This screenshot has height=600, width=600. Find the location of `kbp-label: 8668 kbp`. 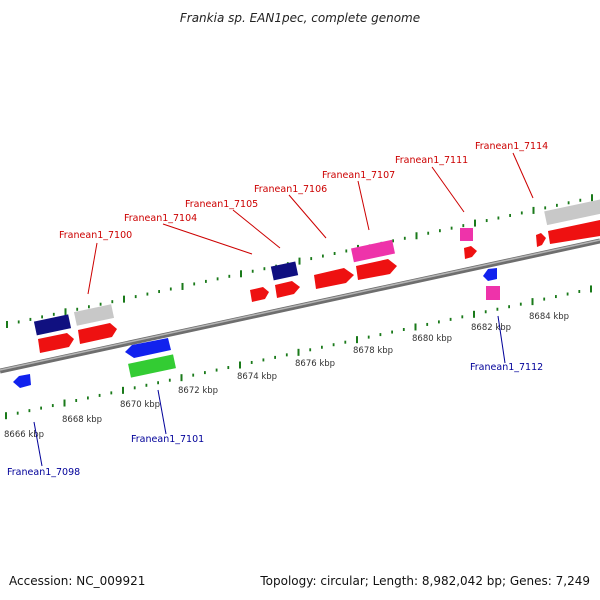

kbp-label: 8668 kbp is located at coordinates (82, 420).